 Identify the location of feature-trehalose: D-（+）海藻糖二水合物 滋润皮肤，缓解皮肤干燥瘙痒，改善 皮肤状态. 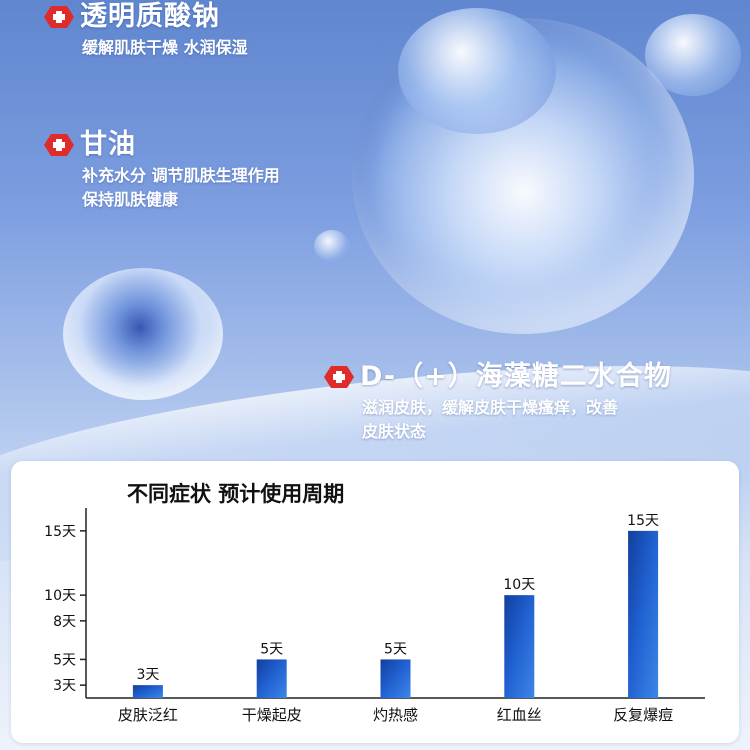
(497, 402).